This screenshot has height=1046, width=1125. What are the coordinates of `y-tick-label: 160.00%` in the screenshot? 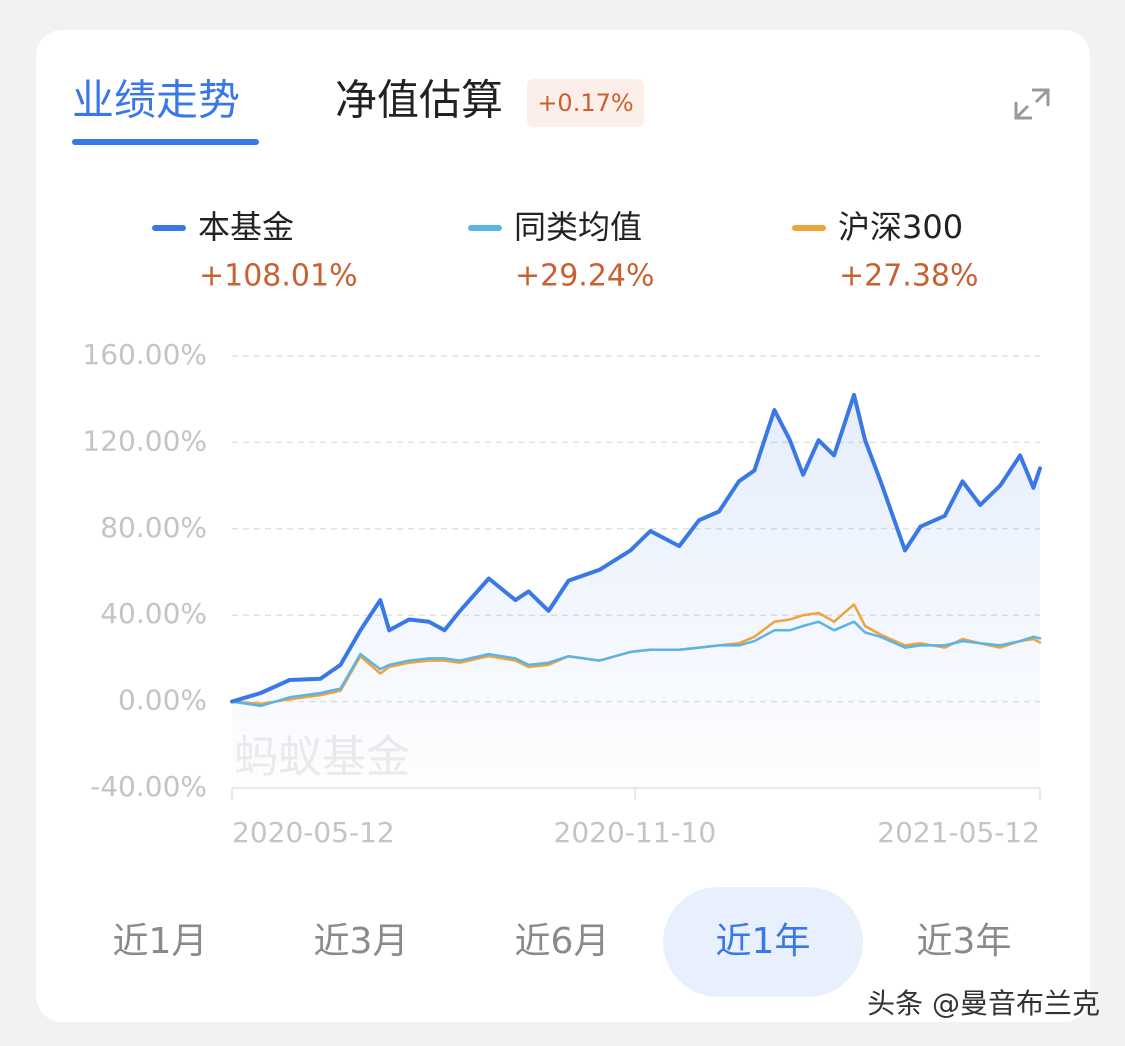 It's located at (144, 354).